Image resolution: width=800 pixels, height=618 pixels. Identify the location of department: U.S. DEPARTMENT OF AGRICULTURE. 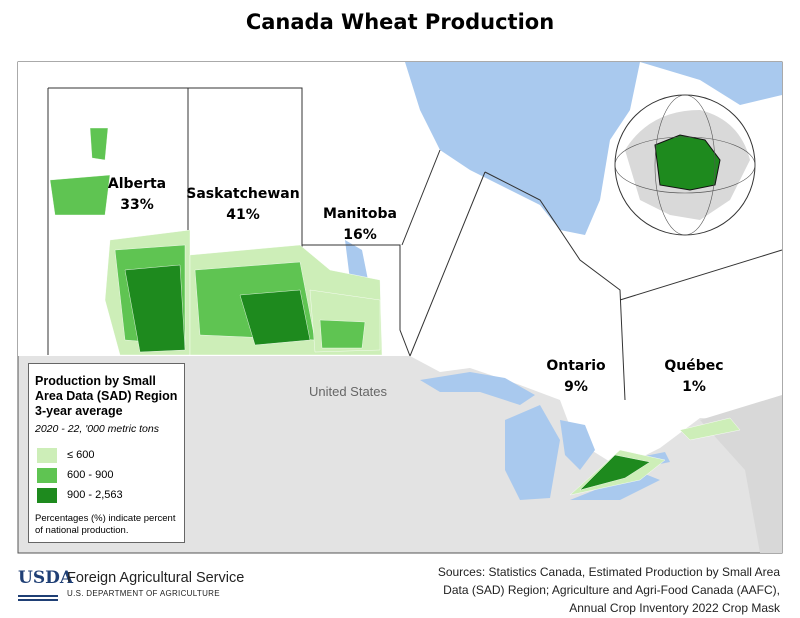
(143, 593).